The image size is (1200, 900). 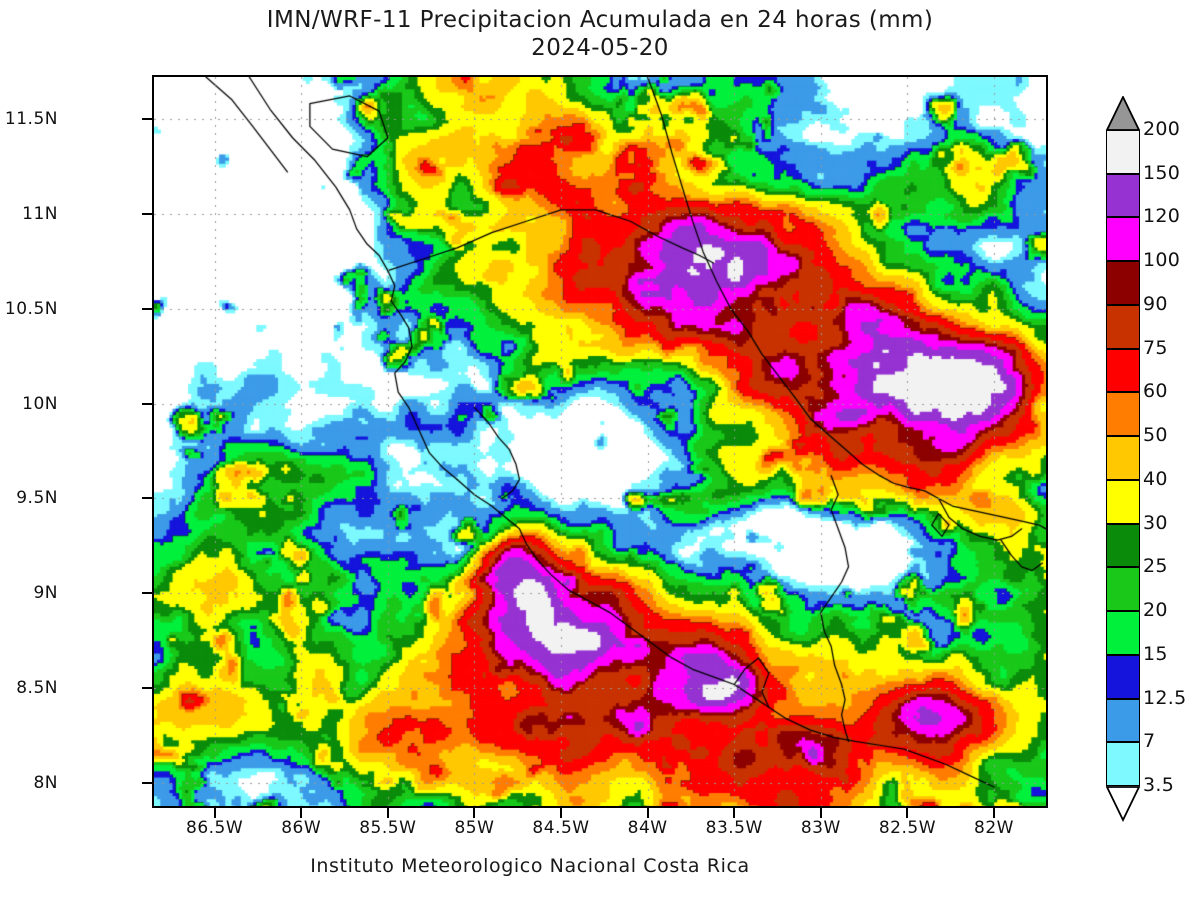 I want to click on x-axis-label: 83W, so click(x=820, y=828).